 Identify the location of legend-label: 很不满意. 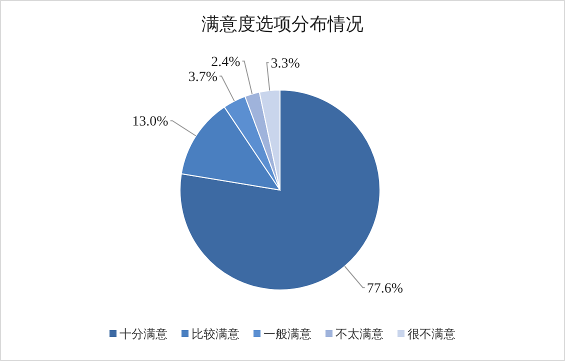
(432, 334).